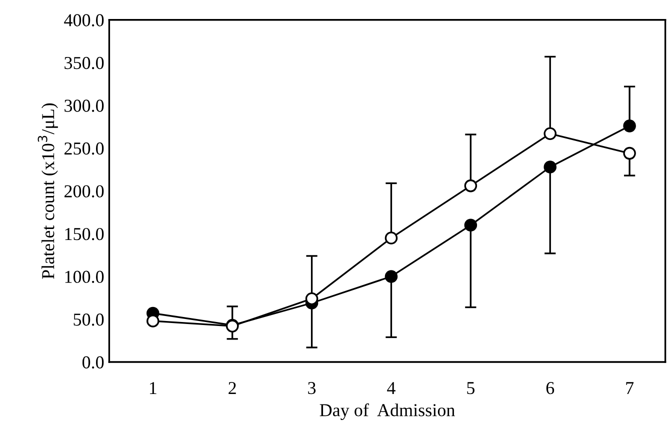 The image size is (670, 432). Describe the element at coordinates (48, 191) in the screenshot. I see `y-axis-title: Platelet count (x10$^{3}$/μL)` at that location.